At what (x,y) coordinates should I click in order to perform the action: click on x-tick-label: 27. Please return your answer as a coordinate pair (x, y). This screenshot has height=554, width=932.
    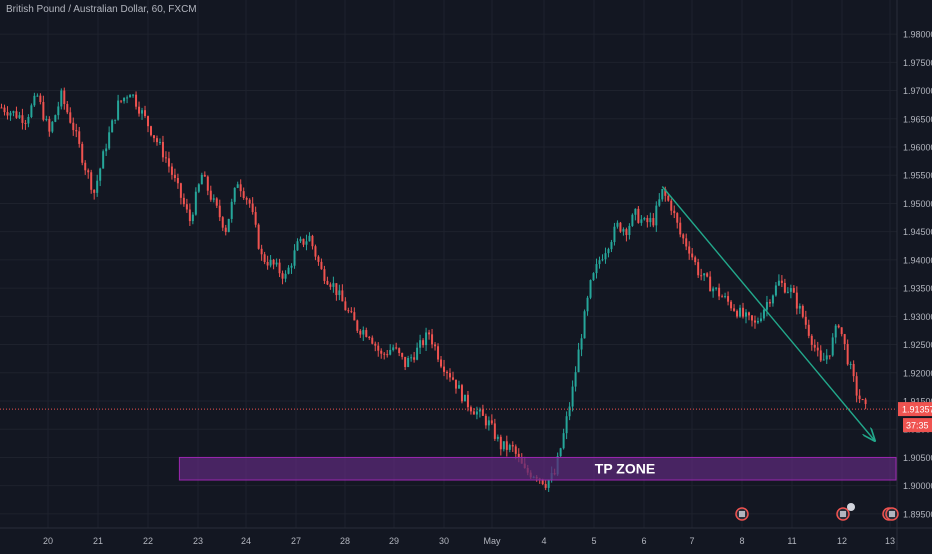
    Looking at the image, I should click on (296, 541).